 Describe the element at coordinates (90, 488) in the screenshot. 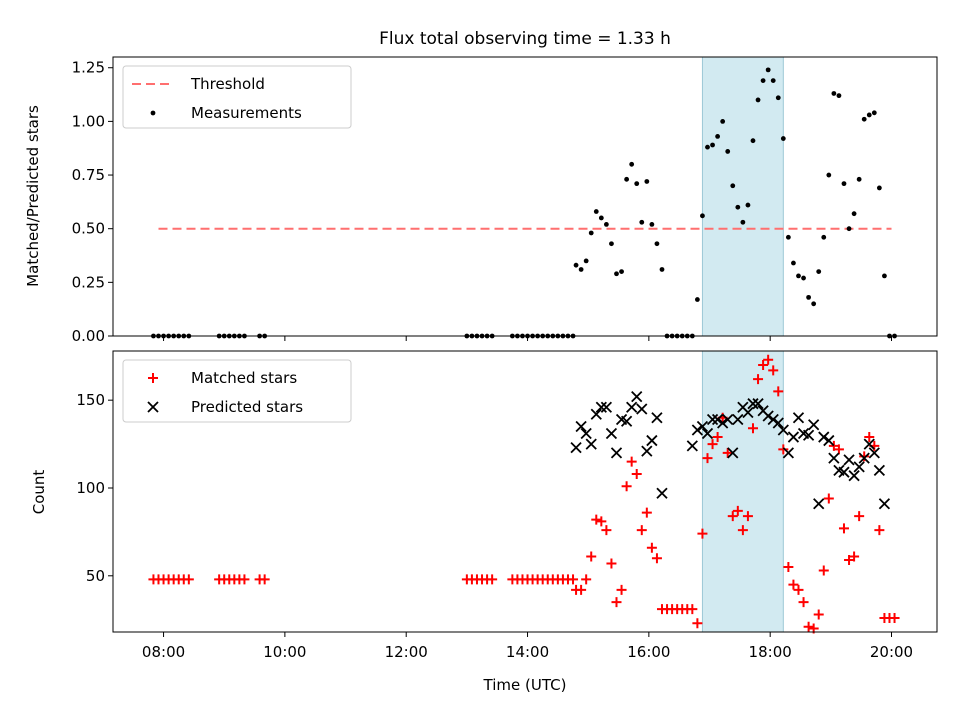

I see `y-tick-label: 100` at that location.